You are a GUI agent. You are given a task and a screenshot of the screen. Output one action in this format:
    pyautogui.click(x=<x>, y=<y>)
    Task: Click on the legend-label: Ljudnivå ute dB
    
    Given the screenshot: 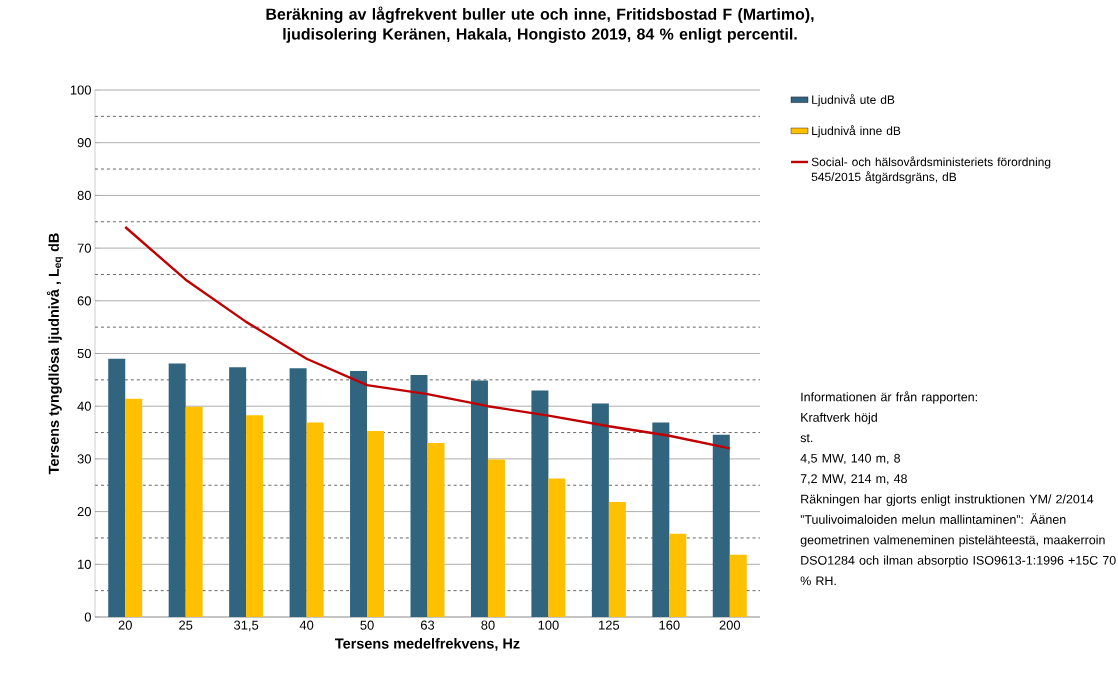 What is the action you would take?
    pyautogui.click(x=853, y=100)
    